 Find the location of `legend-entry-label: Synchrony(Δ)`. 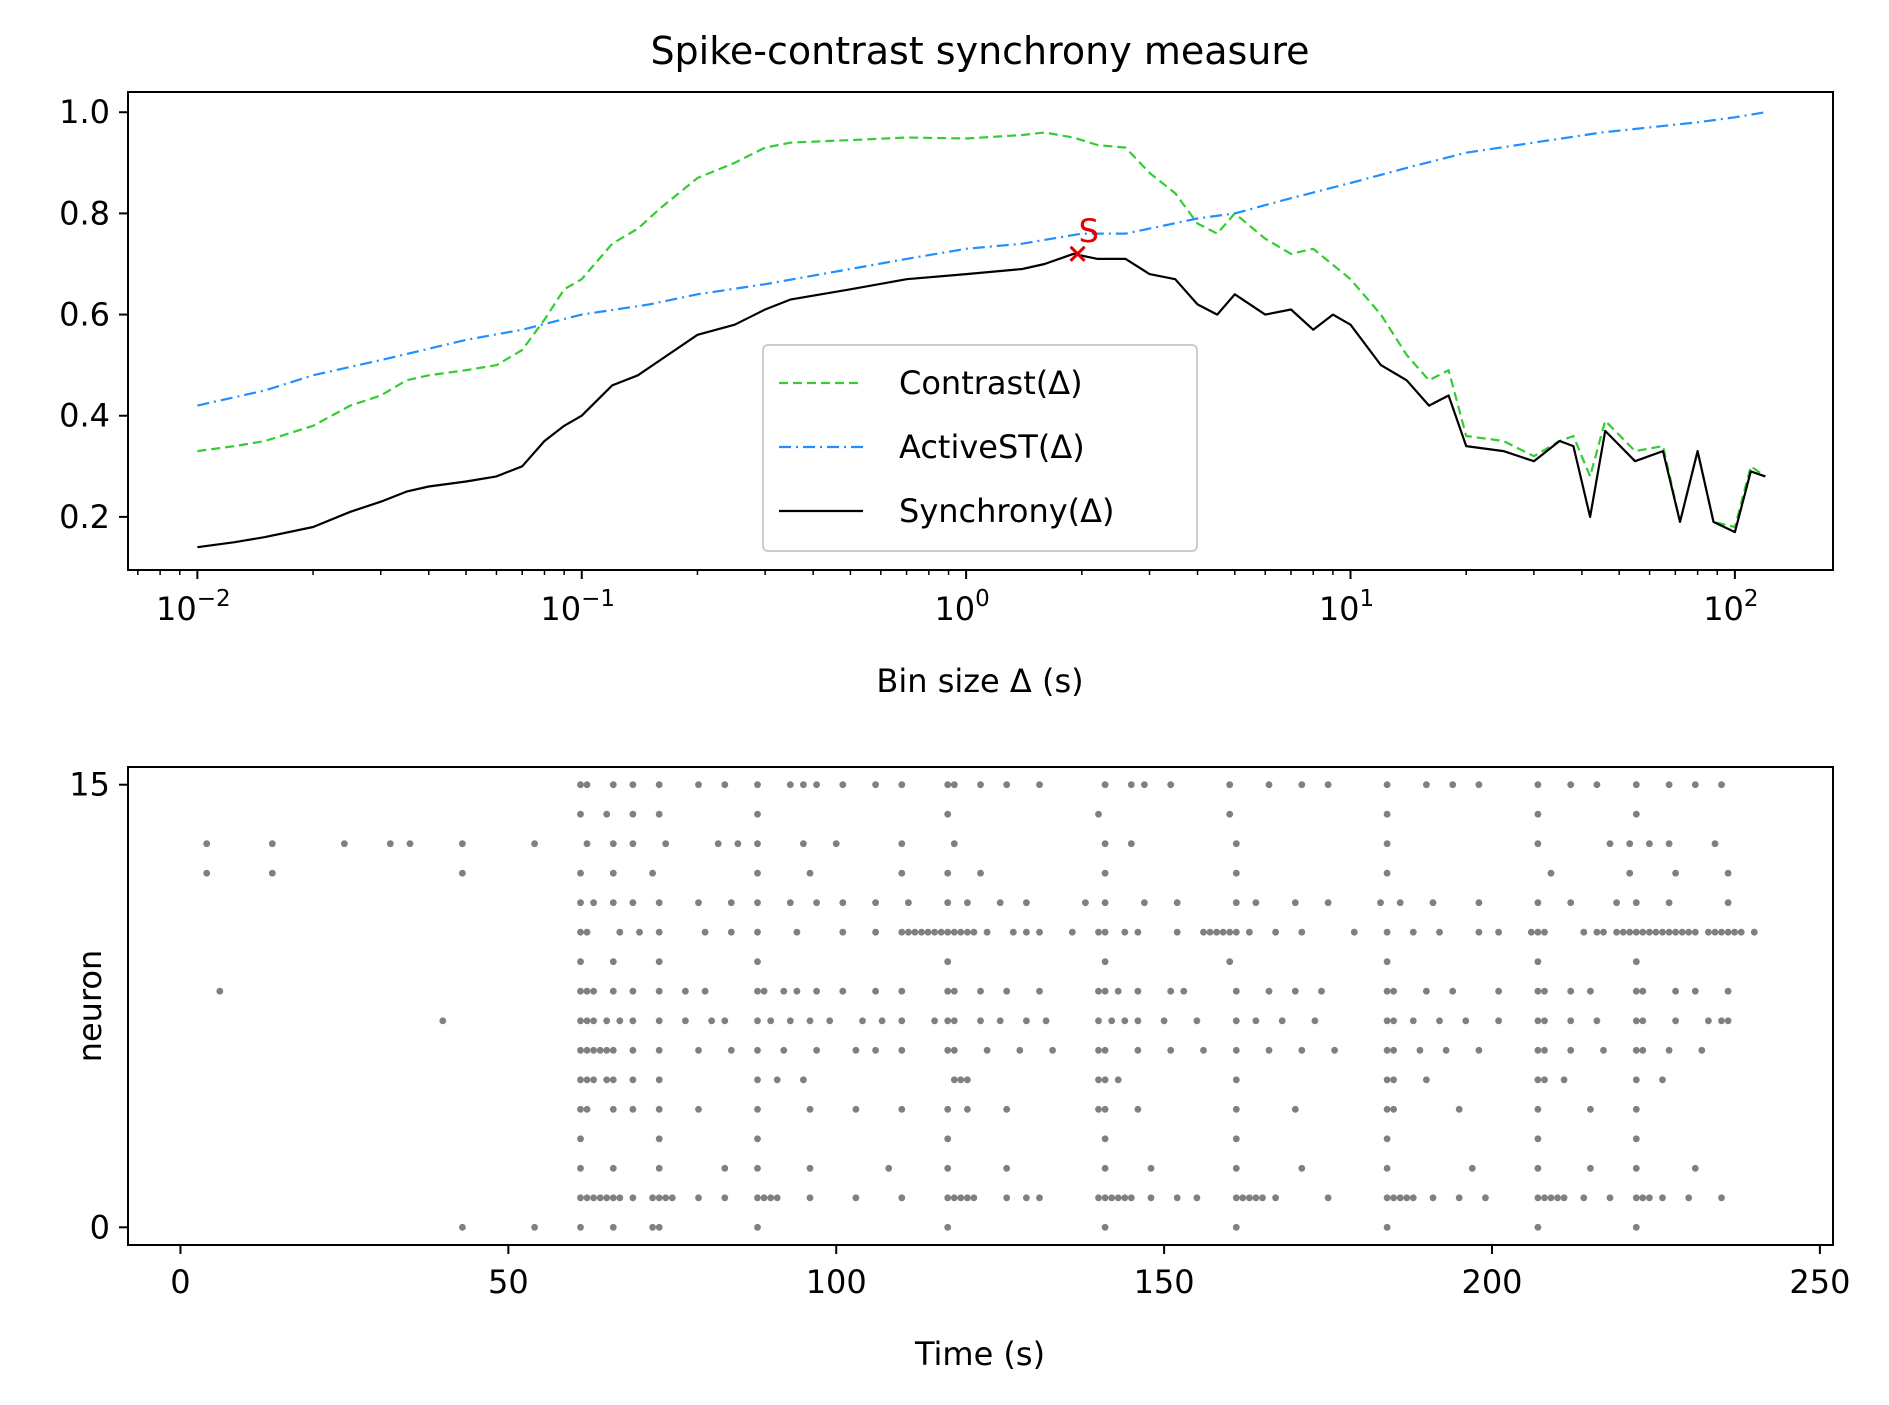

legend-entry-label: Synchrony(Δ) is located at coordinates (1007, 511).